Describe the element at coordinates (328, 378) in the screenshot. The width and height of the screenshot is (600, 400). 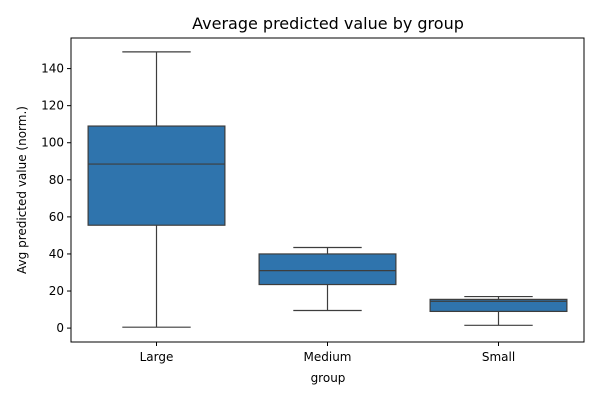
I see `x-axis-label: group` at that location.